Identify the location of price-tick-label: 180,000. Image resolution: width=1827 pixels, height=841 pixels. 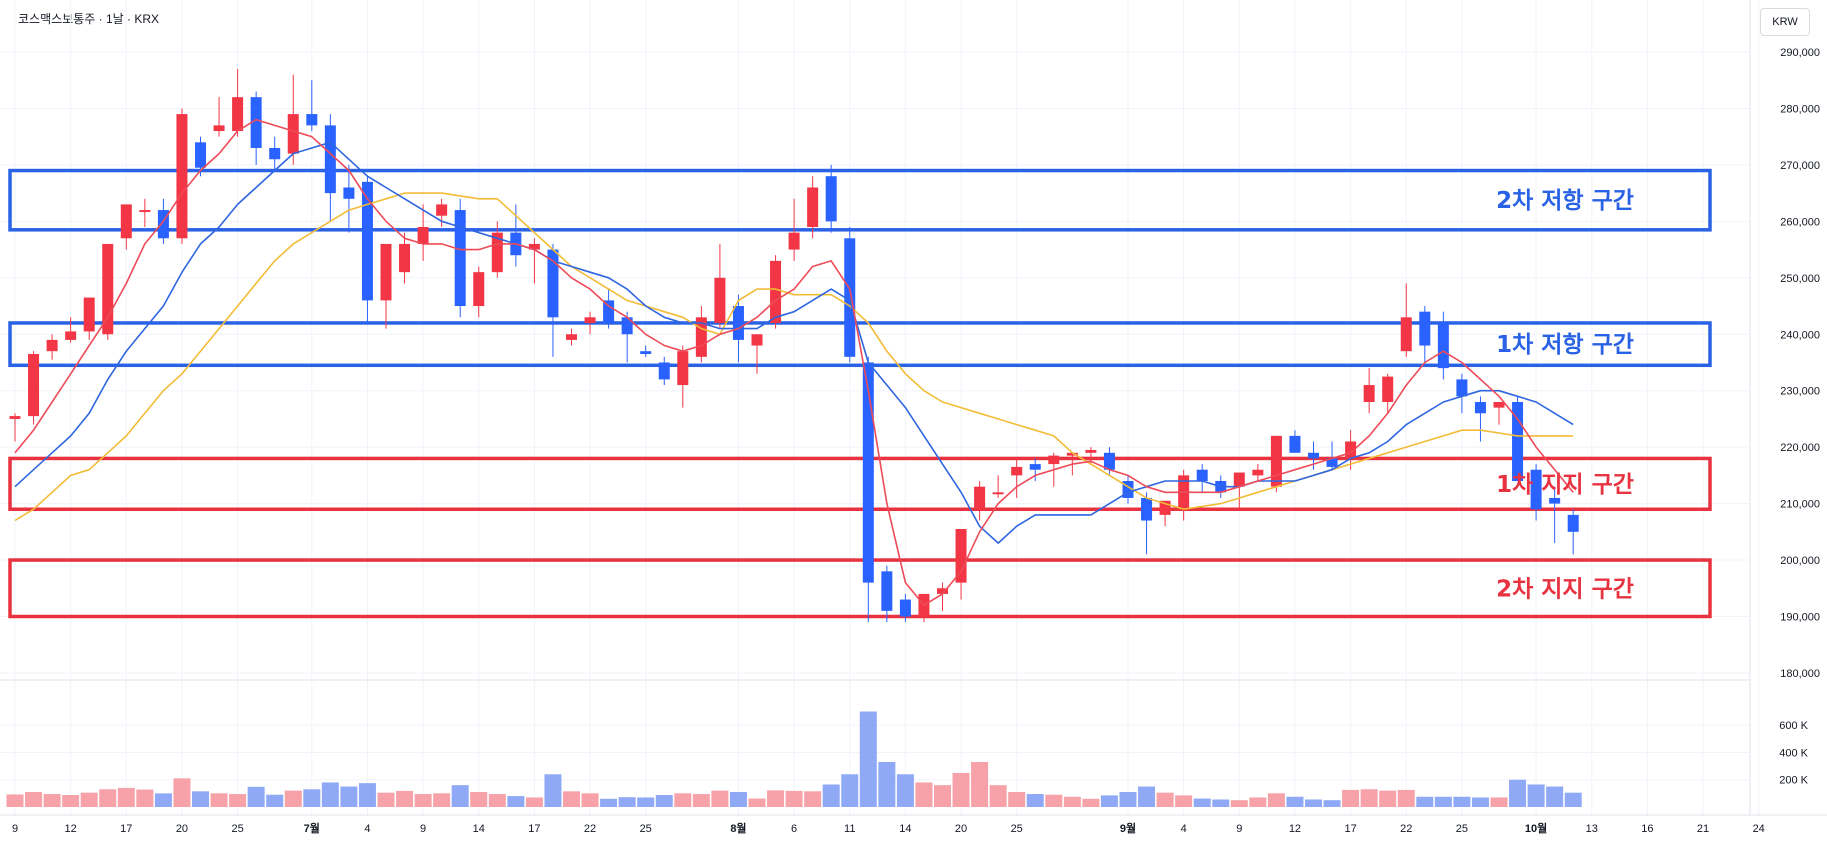
(1800, 674).